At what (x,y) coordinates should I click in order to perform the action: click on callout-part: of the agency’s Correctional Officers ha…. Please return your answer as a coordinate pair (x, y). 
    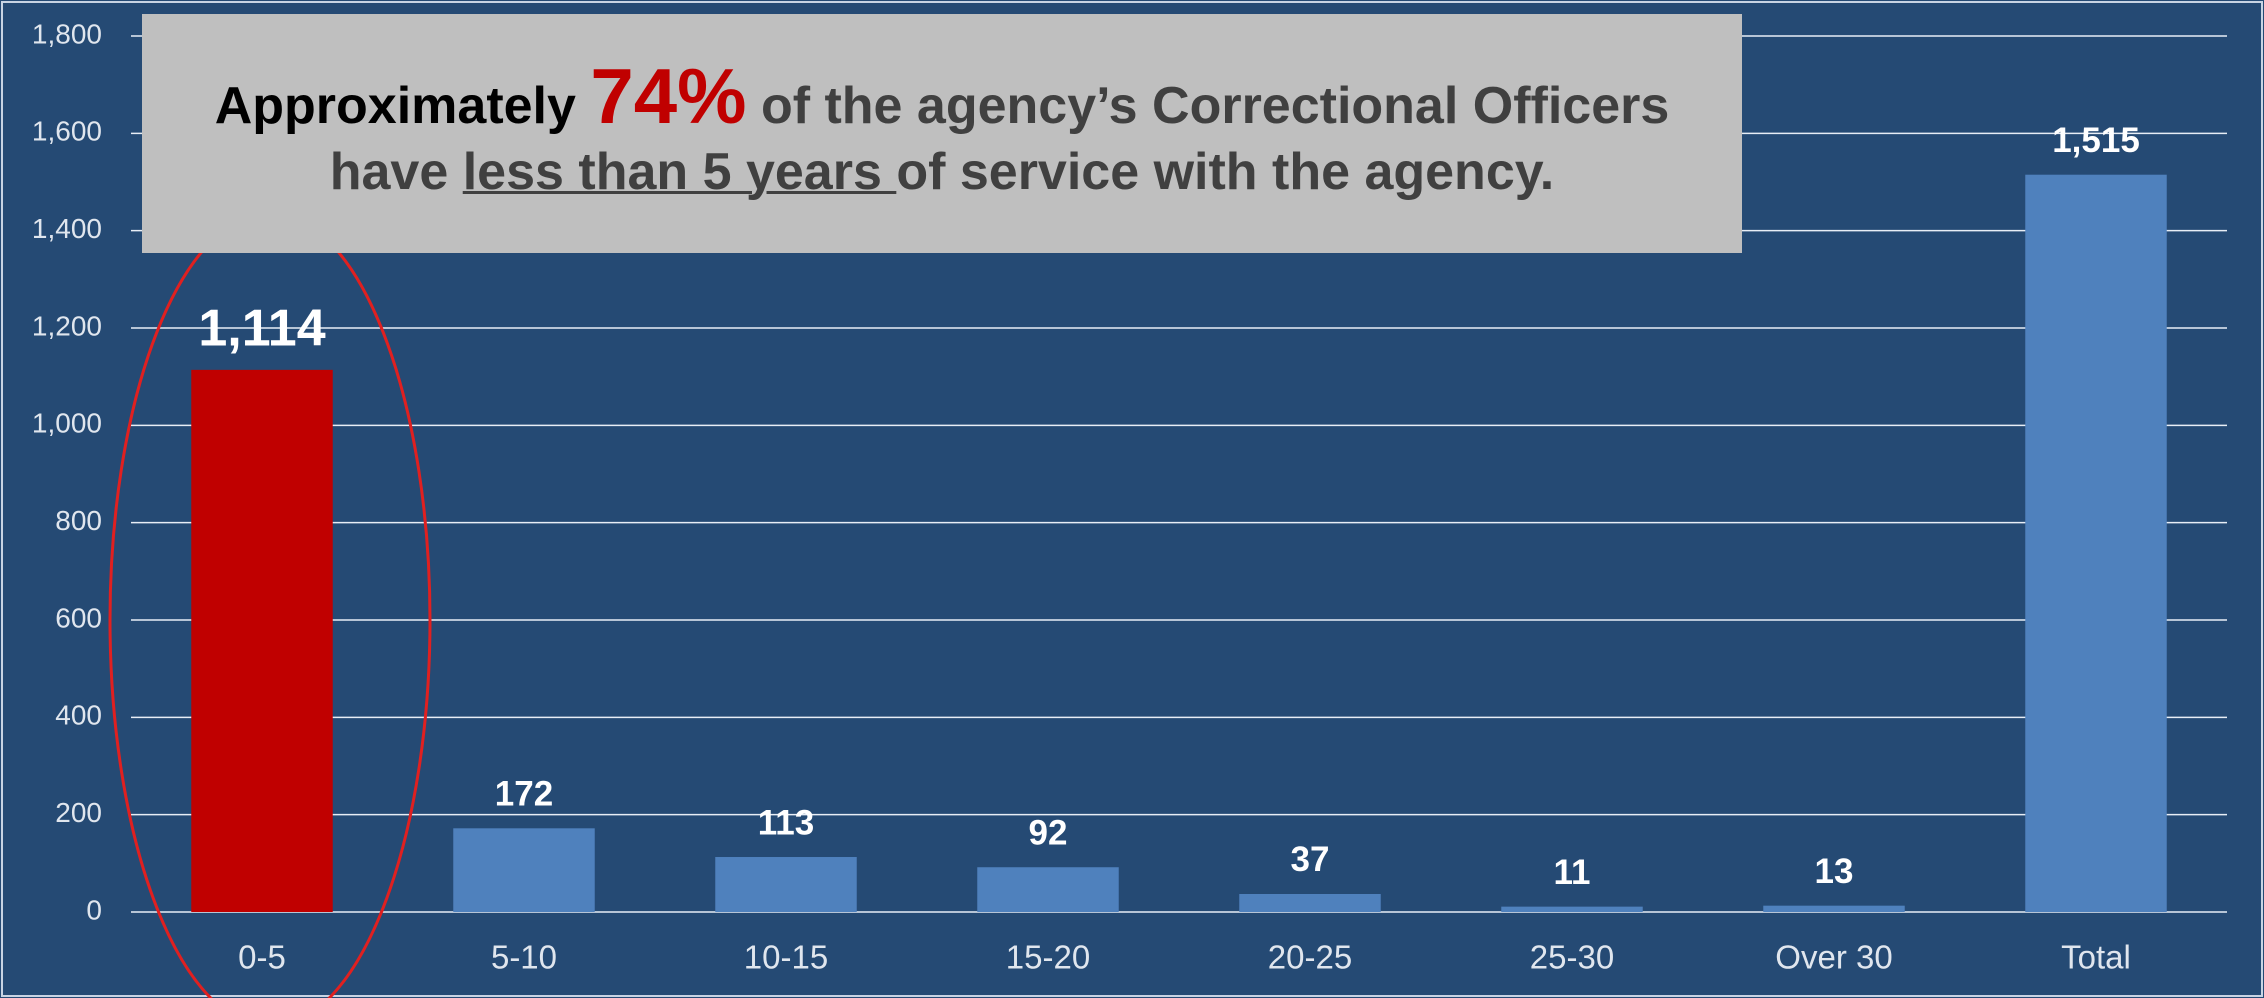
    Looking at the image, I should click on (1006, 138).